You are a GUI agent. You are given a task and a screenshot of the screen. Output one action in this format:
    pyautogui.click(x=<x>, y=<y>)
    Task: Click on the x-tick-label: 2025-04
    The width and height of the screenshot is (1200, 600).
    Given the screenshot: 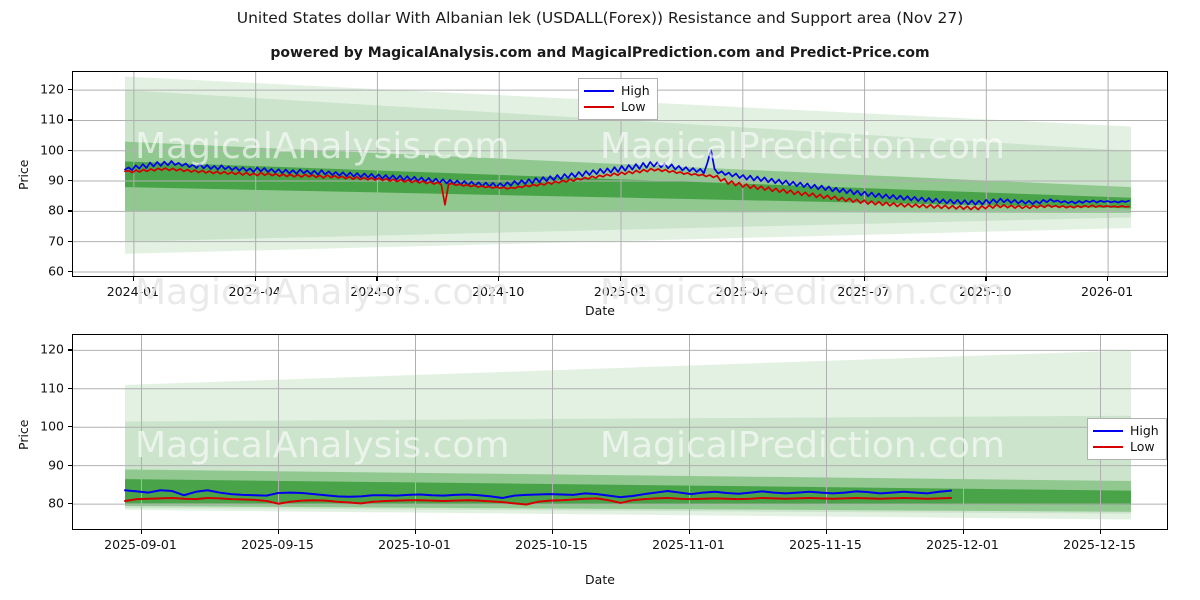 What is the action you would take?
    pyautogui.click(x=741, y=291)
    